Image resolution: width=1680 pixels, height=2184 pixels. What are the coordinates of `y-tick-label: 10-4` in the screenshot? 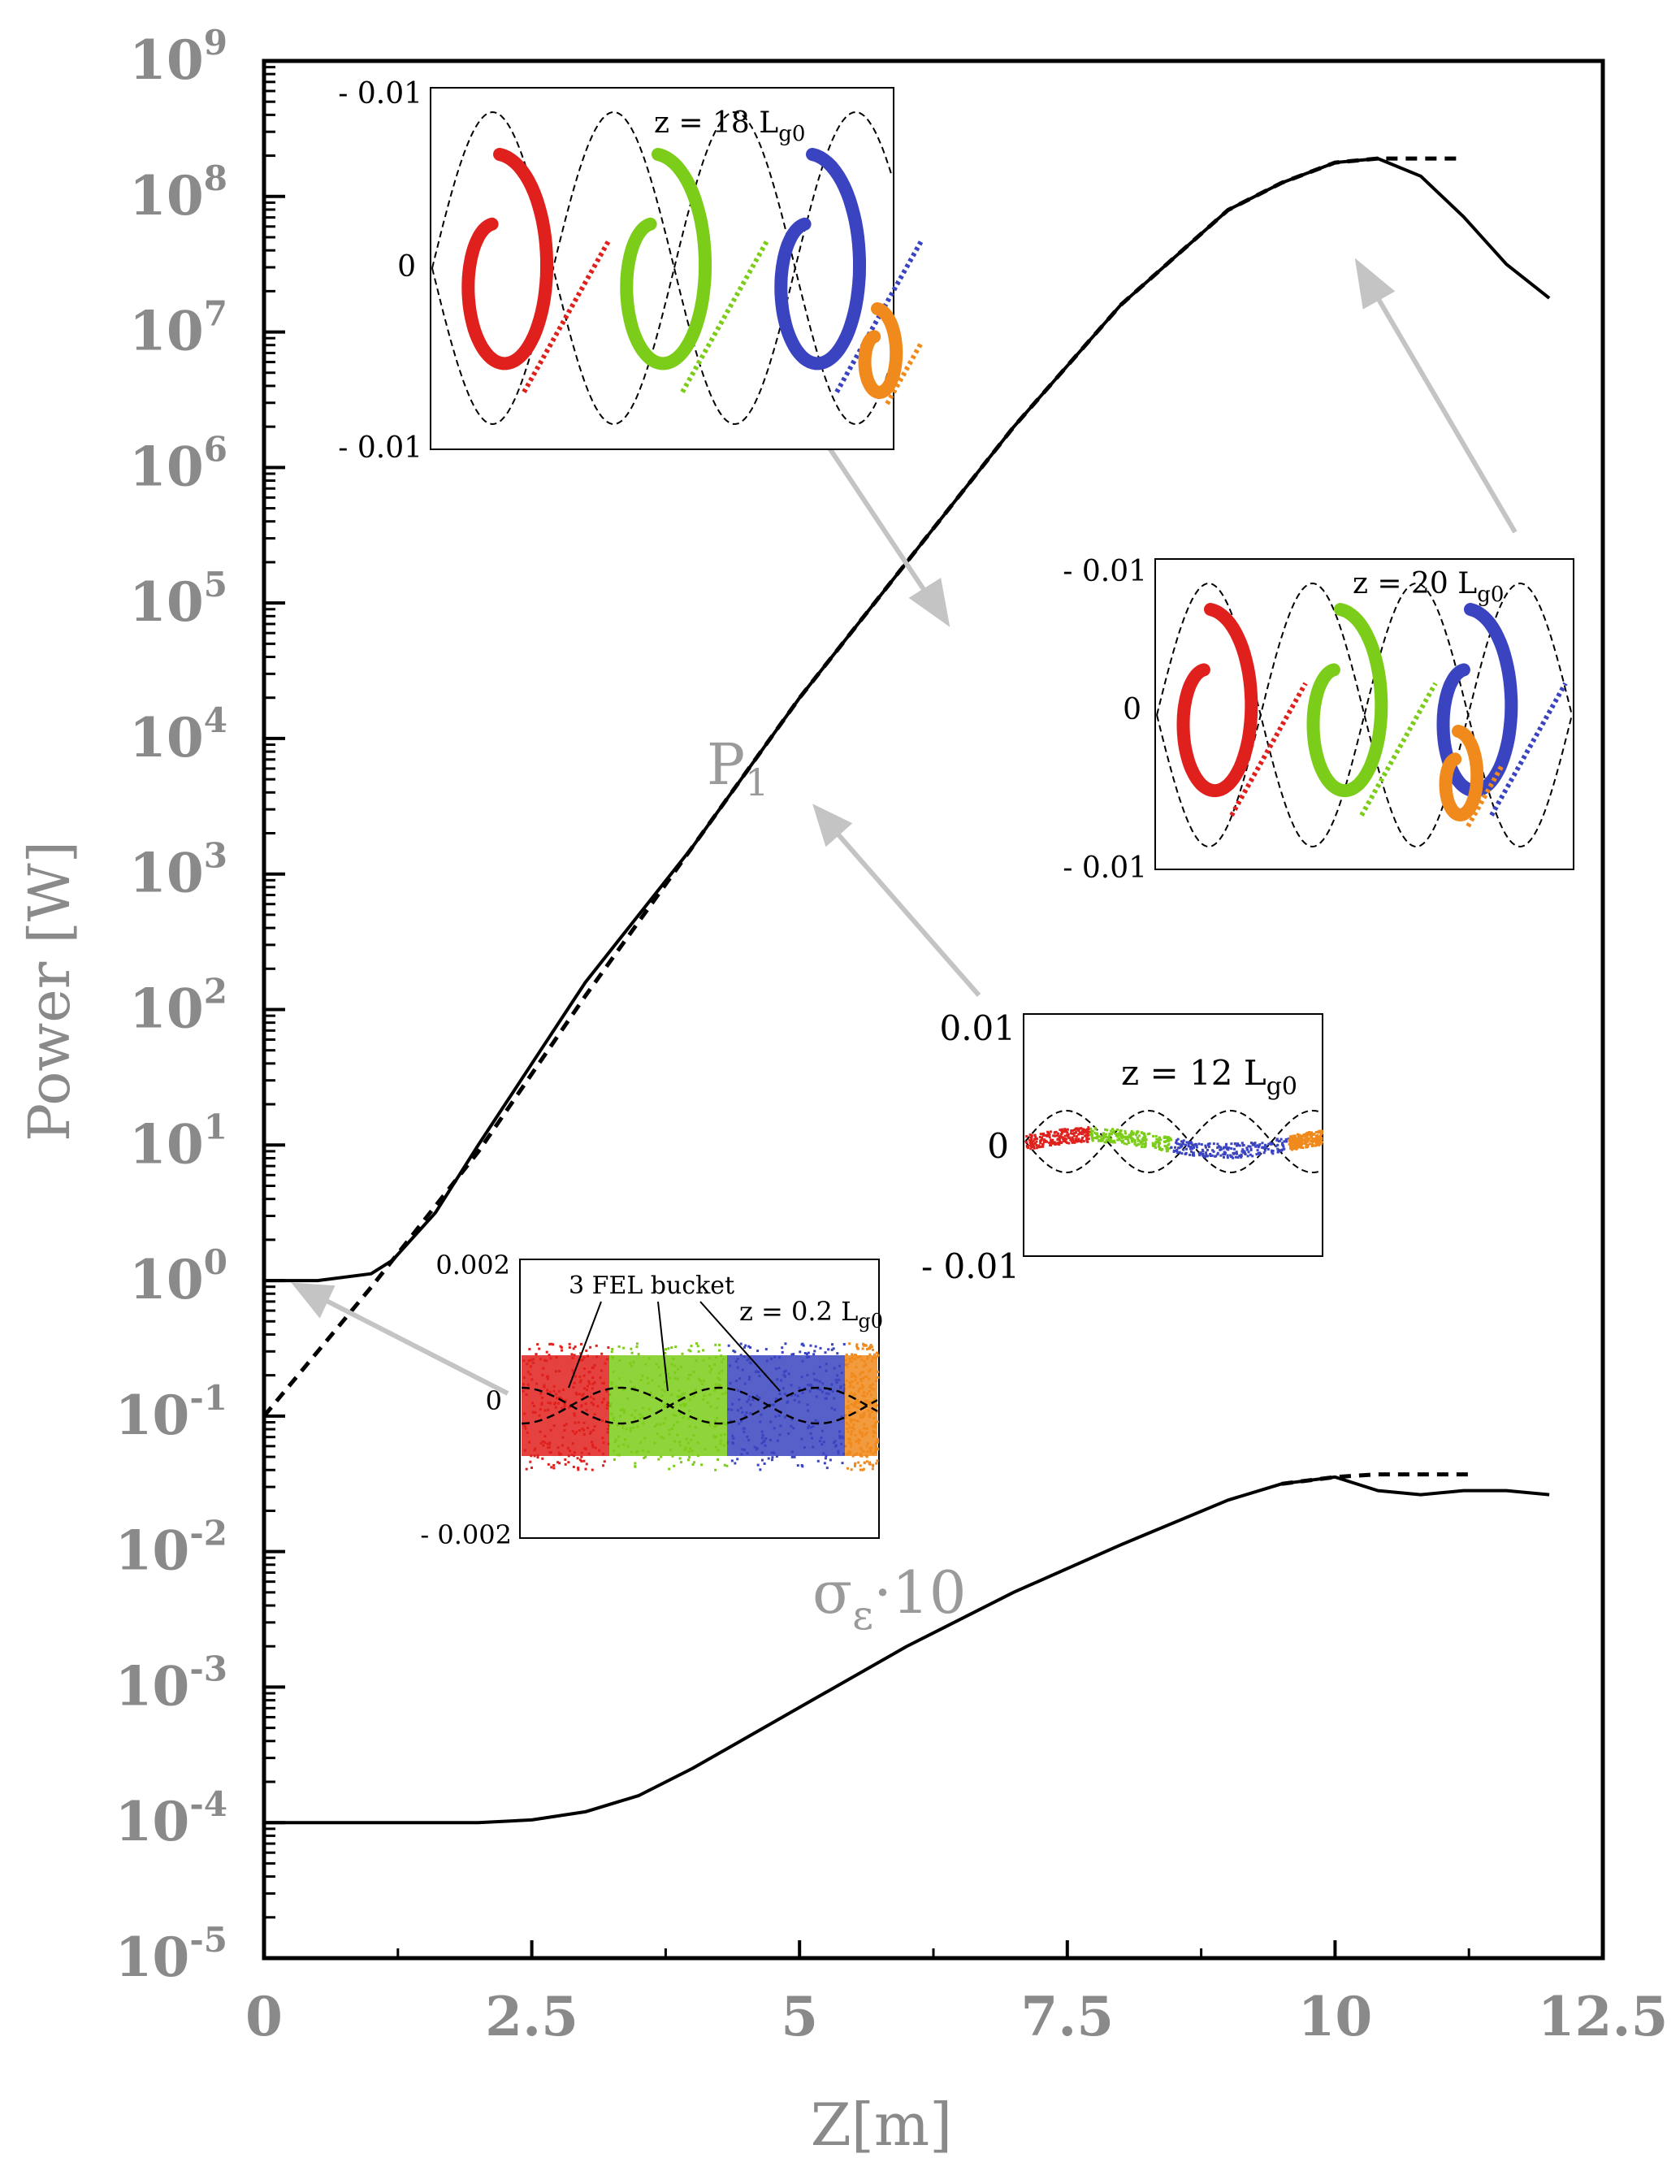 It's located at (171, 1818).